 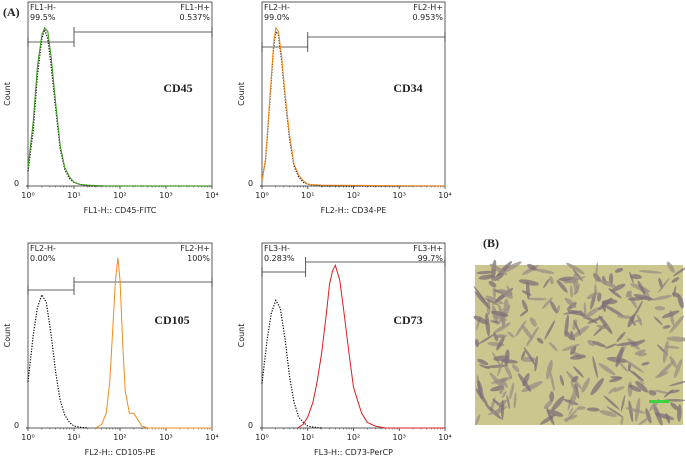 What do you see at coordinates (427, 17) in the screenshot?
I see `gate-percent: 0.953%` at bounding box center [427, 17].